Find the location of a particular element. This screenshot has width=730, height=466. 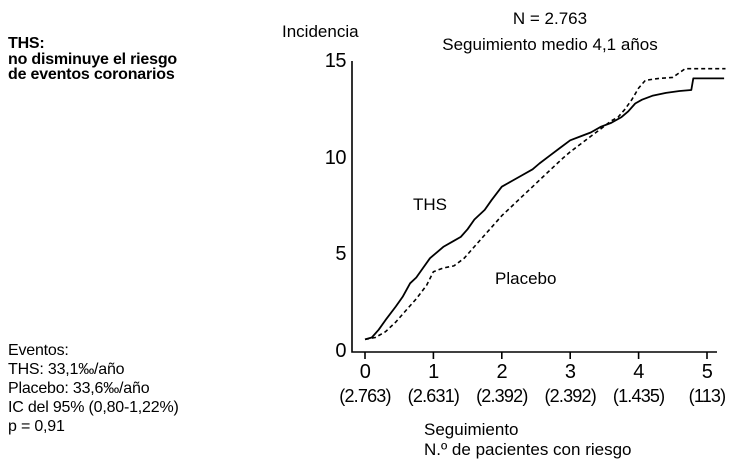

ths-curve-label: THS is located at coordinates (430, 204).